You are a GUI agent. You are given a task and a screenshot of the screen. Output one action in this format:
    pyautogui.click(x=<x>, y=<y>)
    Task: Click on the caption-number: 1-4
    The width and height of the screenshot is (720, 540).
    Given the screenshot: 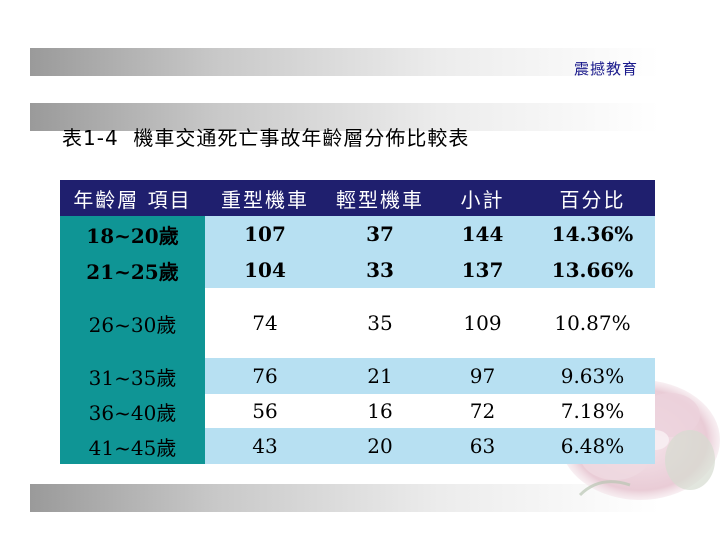 What is the action you would take?
    pyautogui.click(x=101, y=138)
    